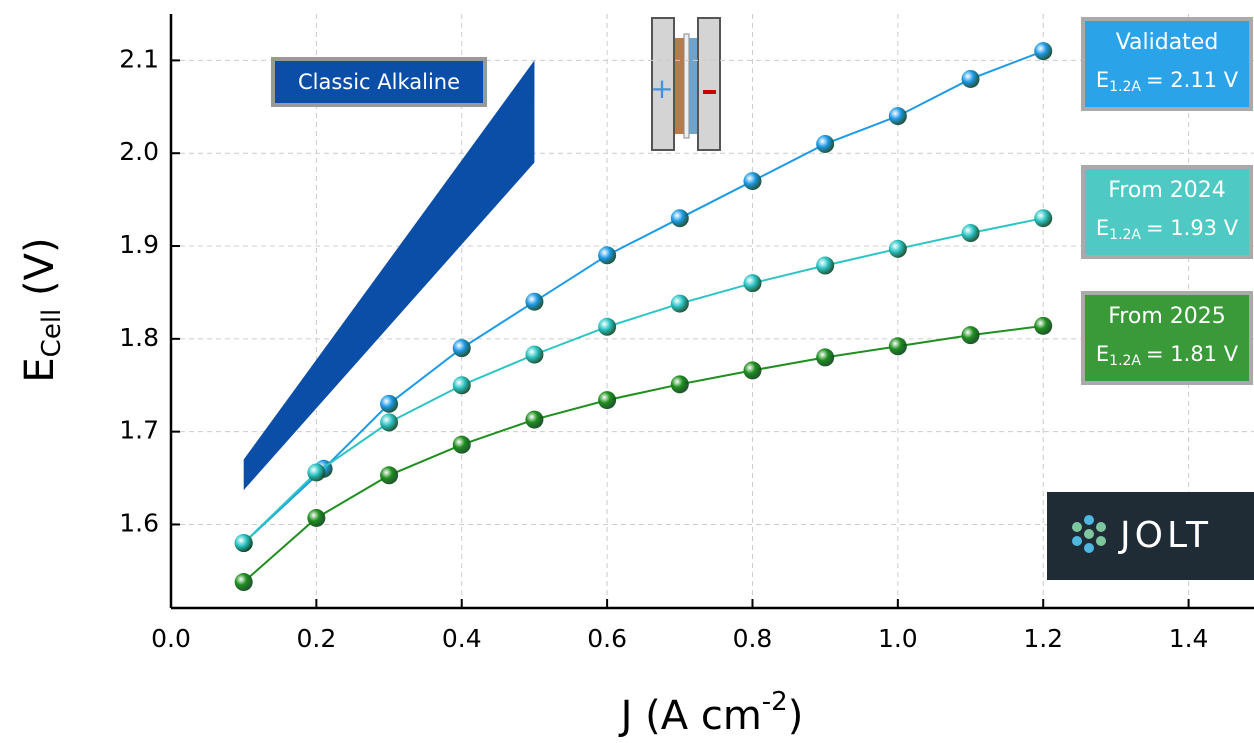 This screenshot has height=743, width=1254. Describe the element at coordinates (139, 58) in the screenshot. I see `y-tick-label: 2.1` at that location.